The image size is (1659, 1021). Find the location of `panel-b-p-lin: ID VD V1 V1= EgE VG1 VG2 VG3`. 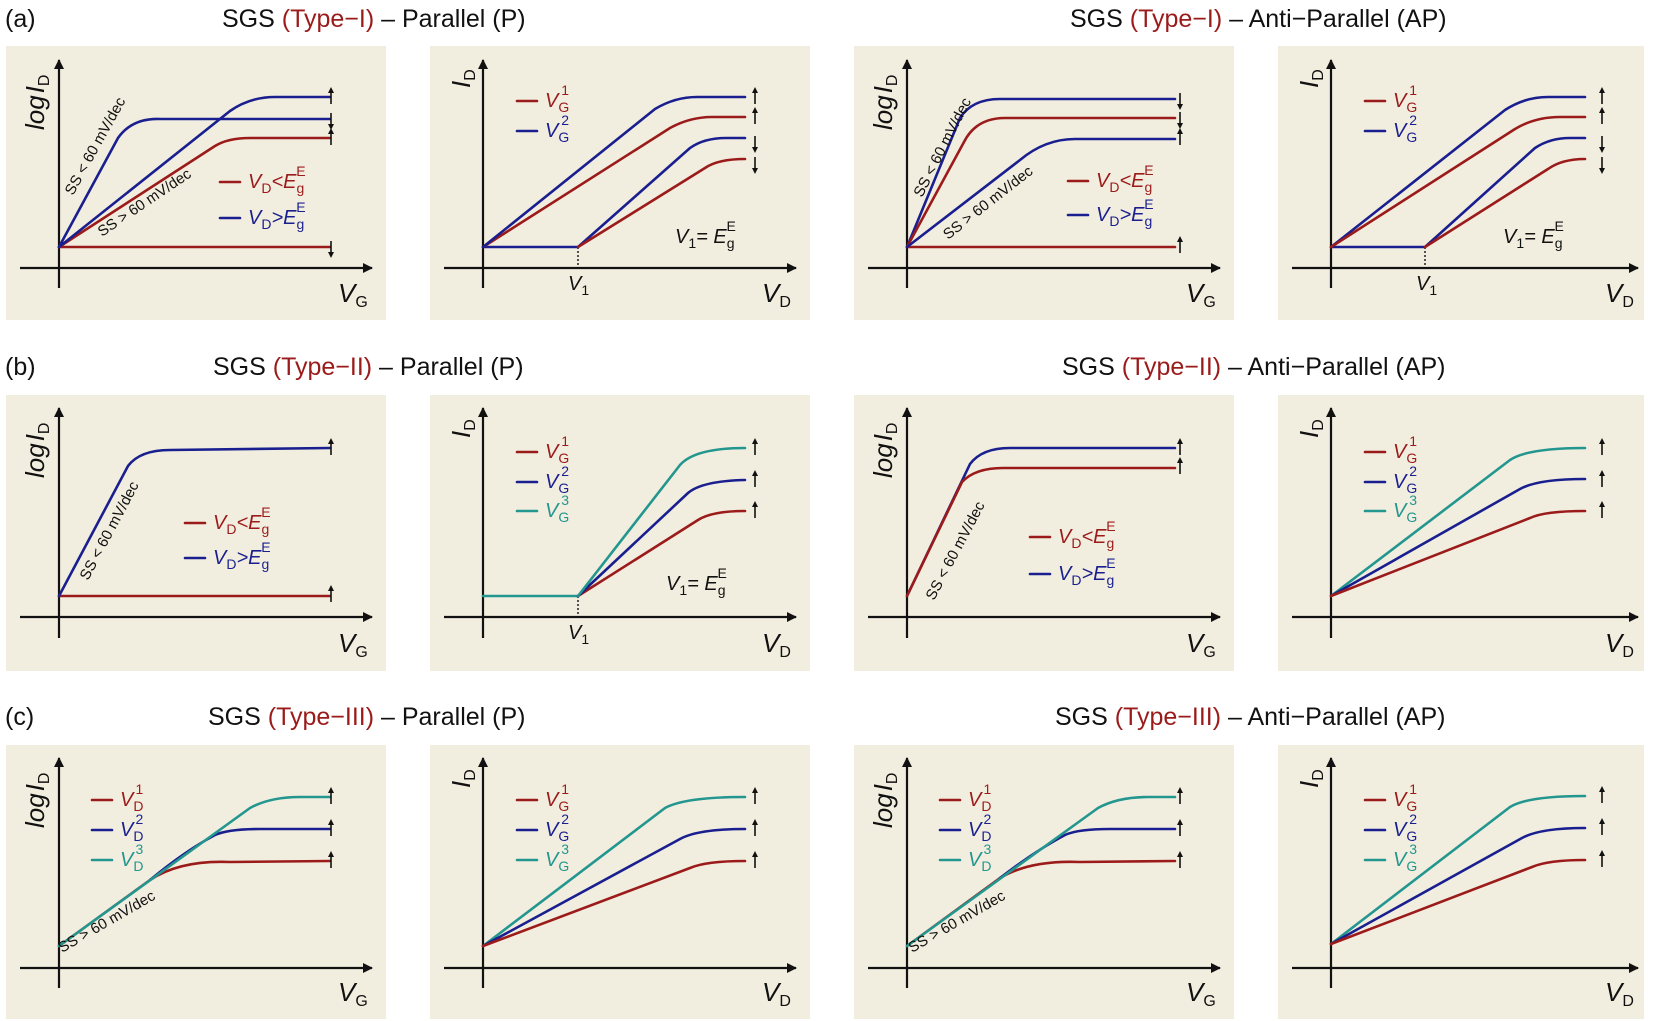

panel-b-p-lin: ID VD V1 V1= EgE VG1 VG2 VG3 is located at coordinates (620, 533).